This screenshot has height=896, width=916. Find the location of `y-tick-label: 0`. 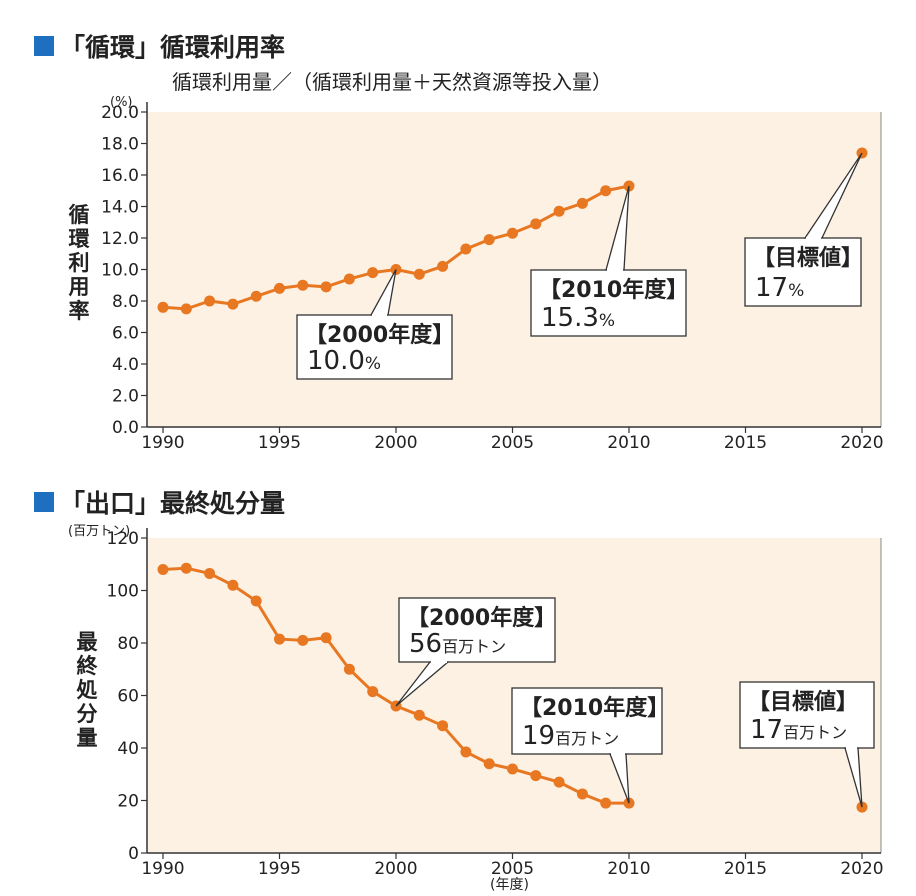

y-tick-label: 0 is located at coordinates (133, 854).